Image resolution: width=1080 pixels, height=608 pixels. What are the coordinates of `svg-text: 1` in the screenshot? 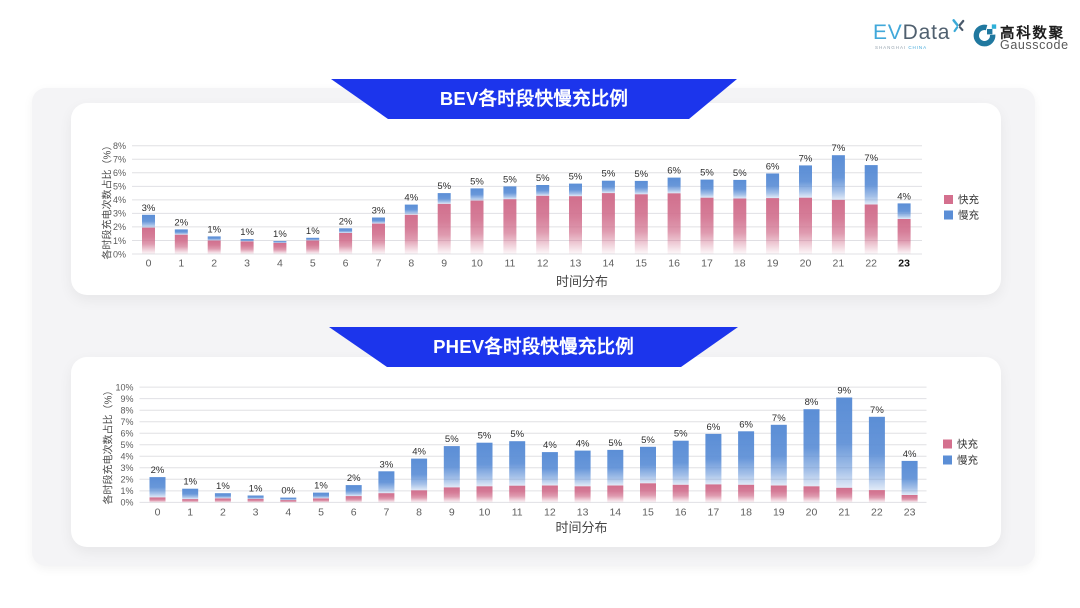 It's located at (181, 264).